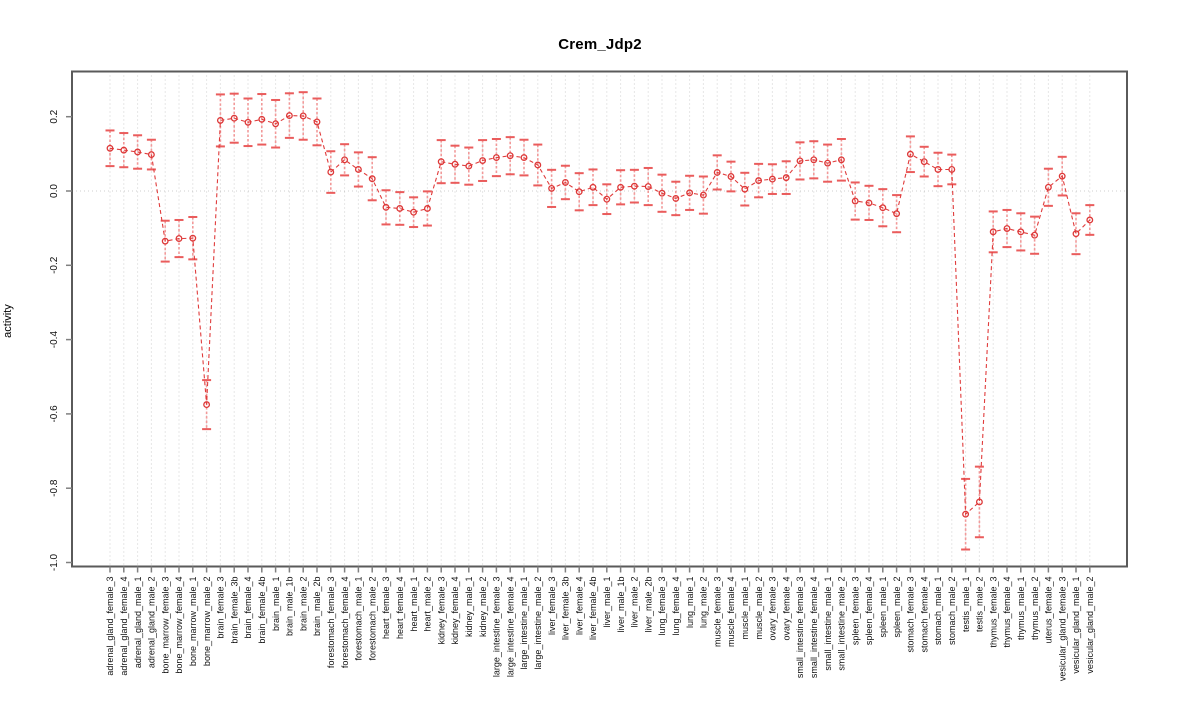  Describe the element at coordinates (676, 606) in the screenshot. I see `x-tick-label: lung_female_4` at that location.